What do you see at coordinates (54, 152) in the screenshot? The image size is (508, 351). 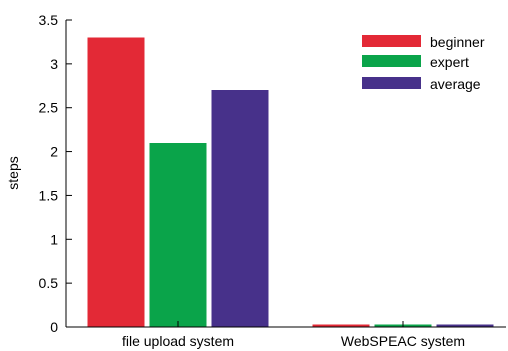 I see `y-tick-label: 2` at bounding box center [54, 152].